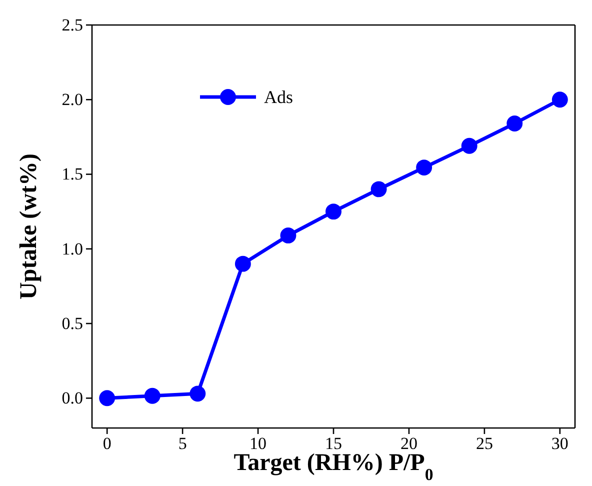 Image resolution: width=592 pixels, height=486 pixels. What do you see at coordinates (72, 24) in the screenshot?
I see `y-tick-label: 2.5` at bounding box center [72, 24].